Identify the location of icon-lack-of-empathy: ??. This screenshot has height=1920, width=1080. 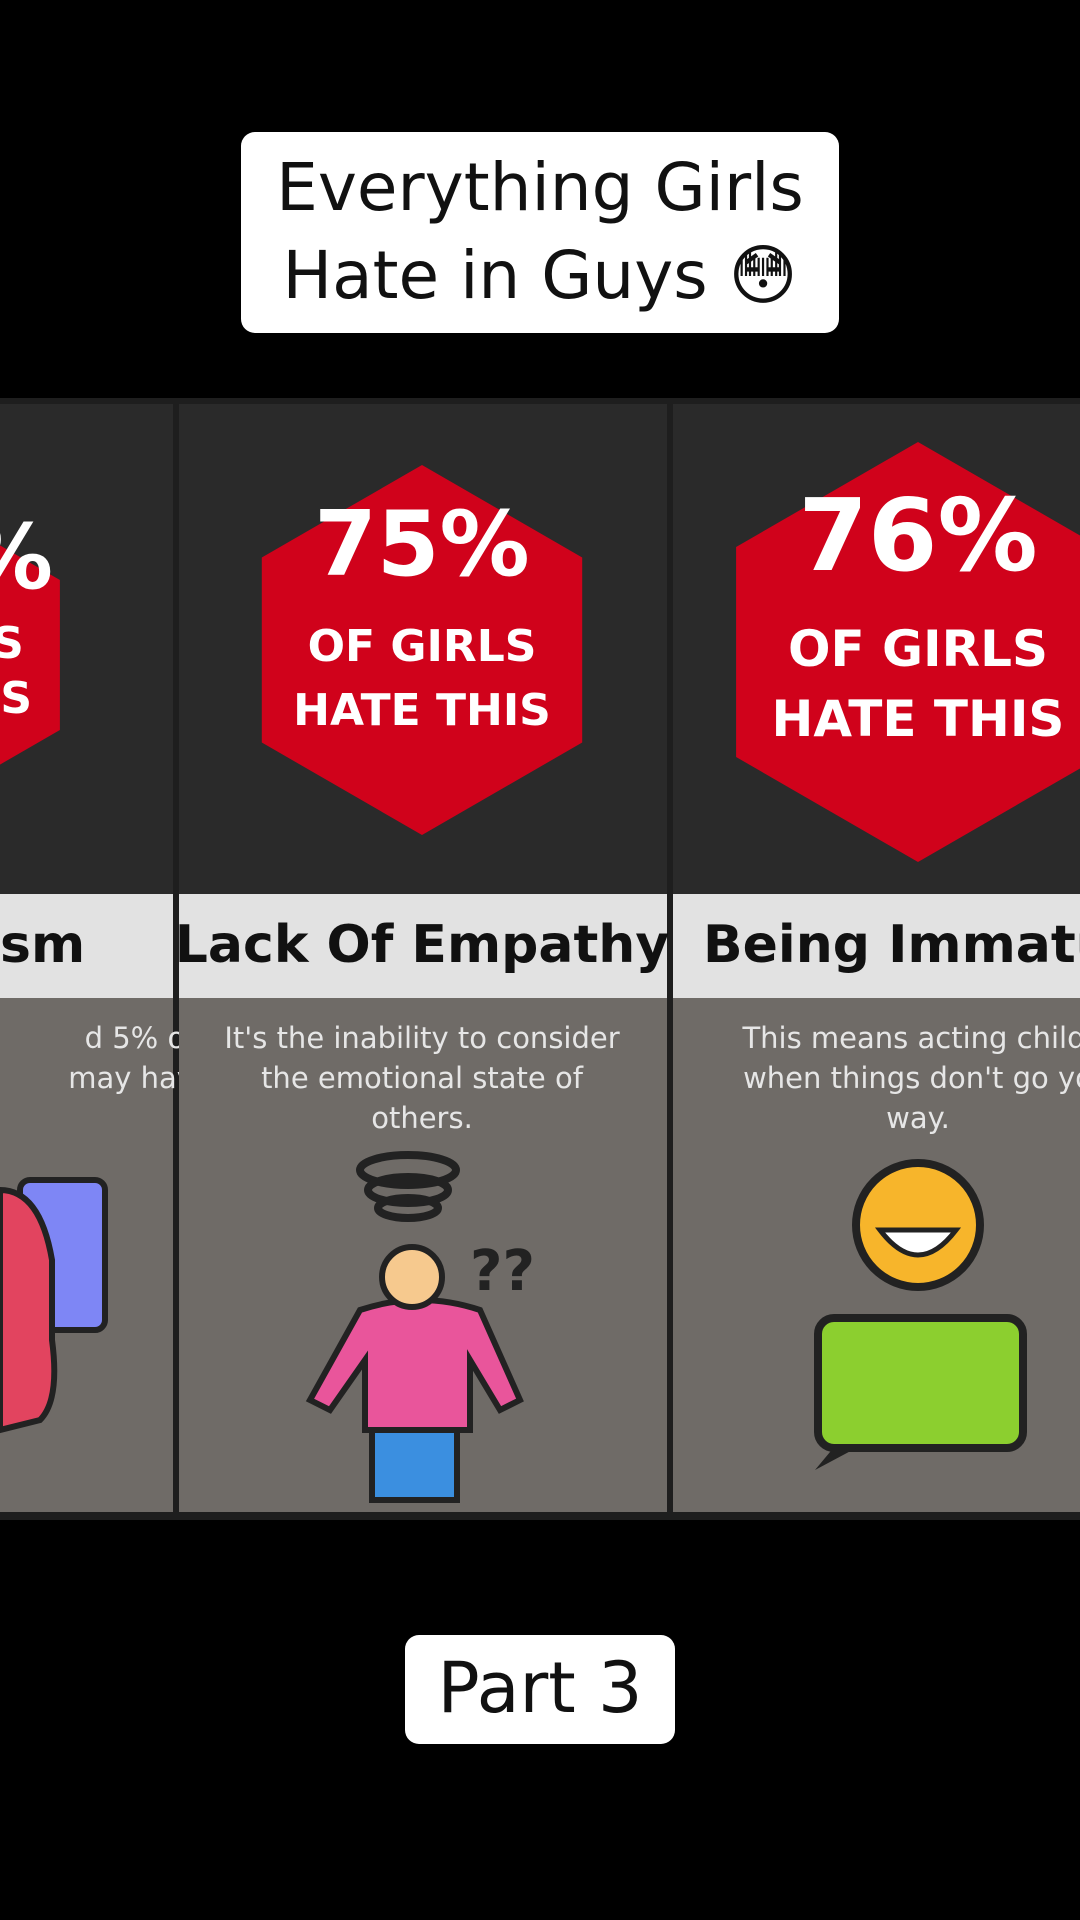
(420, 1327).